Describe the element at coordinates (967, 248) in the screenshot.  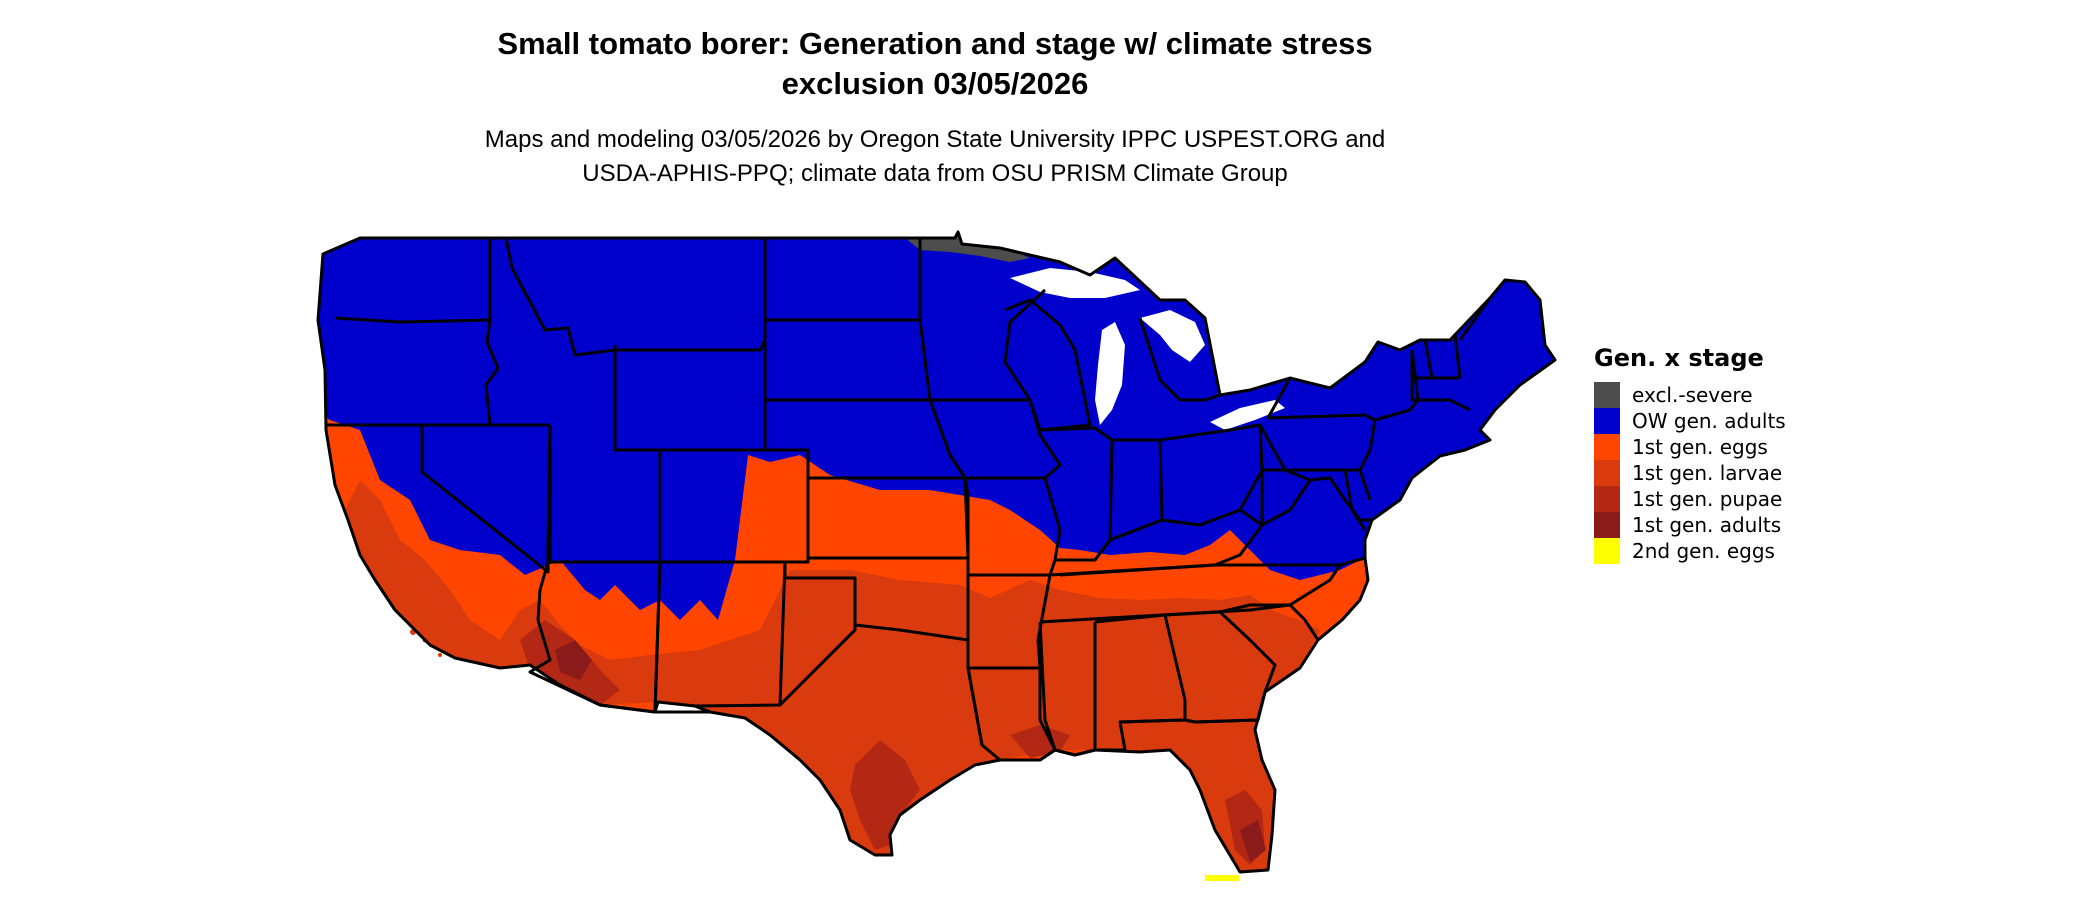
I see `region-excl-severe` at that location.